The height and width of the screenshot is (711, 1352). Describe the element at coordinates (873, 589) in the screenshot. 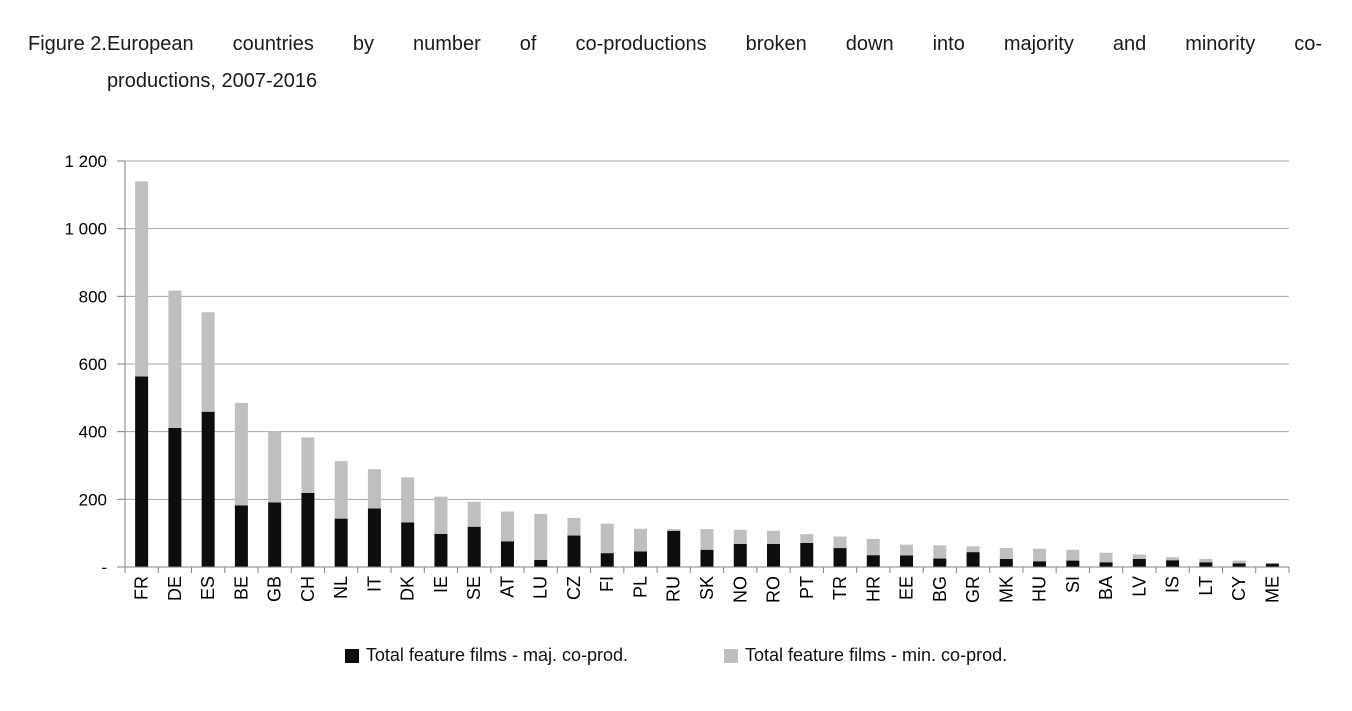

I see `x-label-HR: HR` at that location.